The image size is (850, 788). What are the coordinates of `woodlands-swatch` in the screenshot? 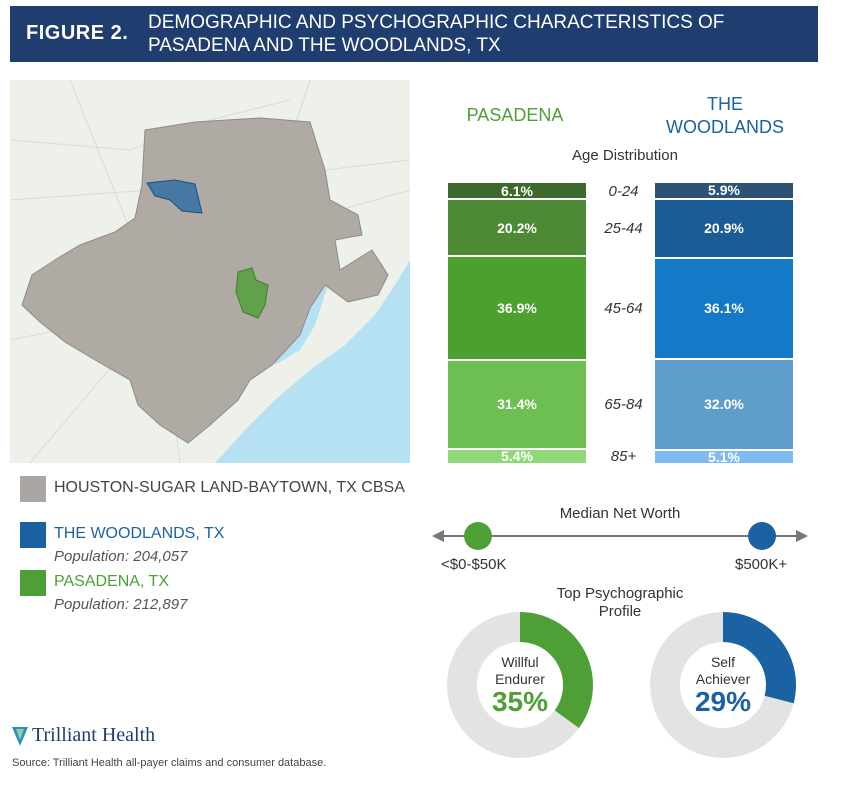 It's located at (33, 535).